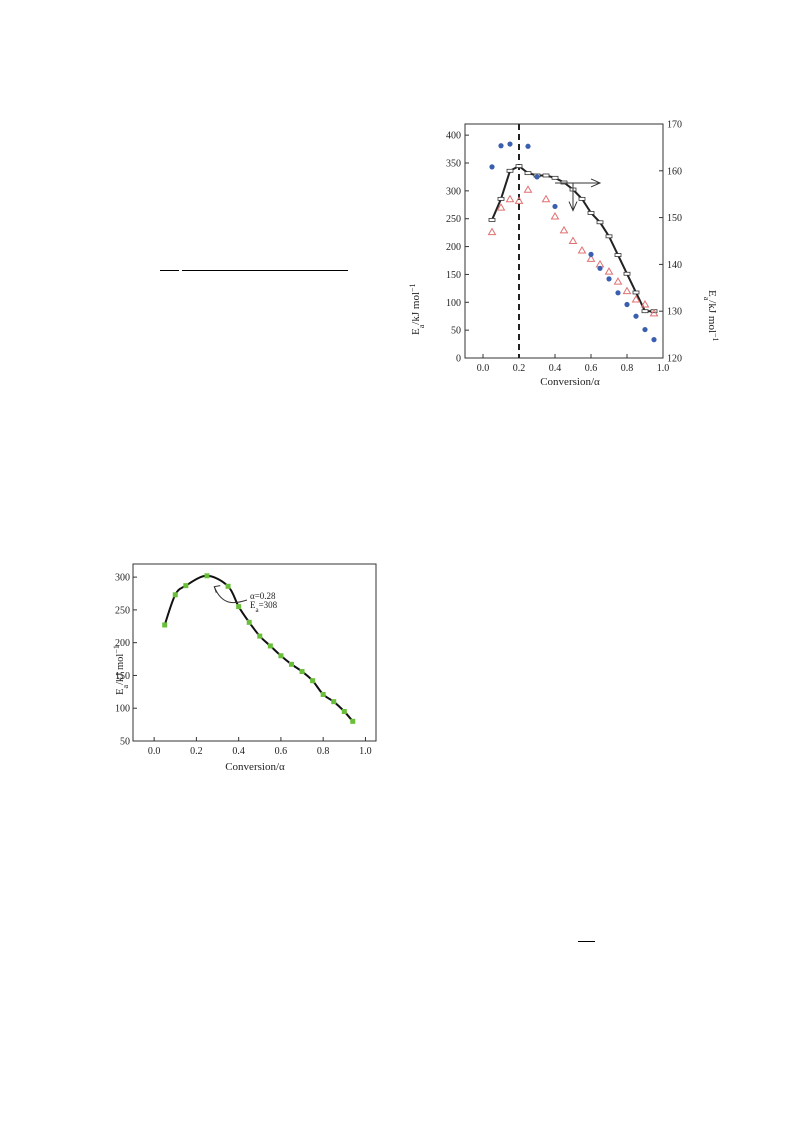 The image size is (793, 1121). What do you see at coordinates (591, 368) in the screenshot?
I see `x-tick-label: 0.6` at bounding box center [591, 368].